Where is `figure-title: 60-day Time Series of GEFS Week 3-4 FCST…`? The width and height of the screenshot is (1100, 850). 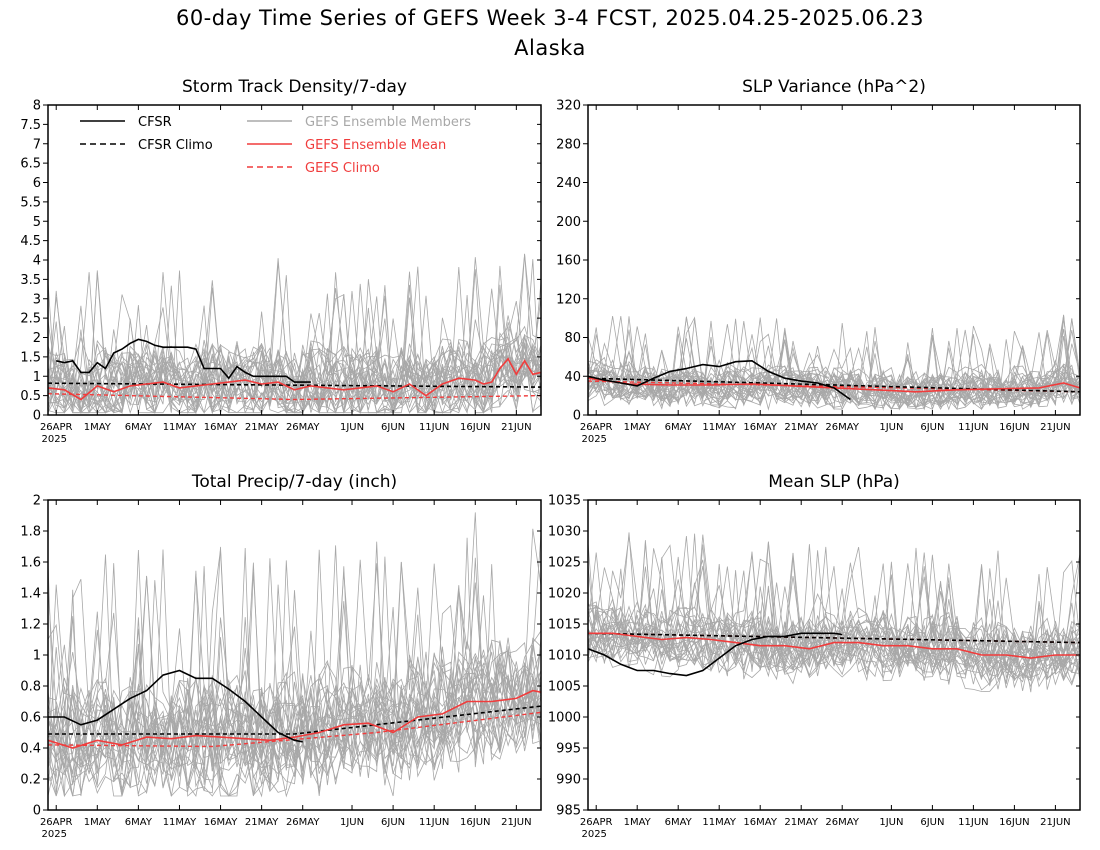
figure-title: 60-day Time Series of GEFS Week 3-4 FCST… is located at coordinates (550, 18).